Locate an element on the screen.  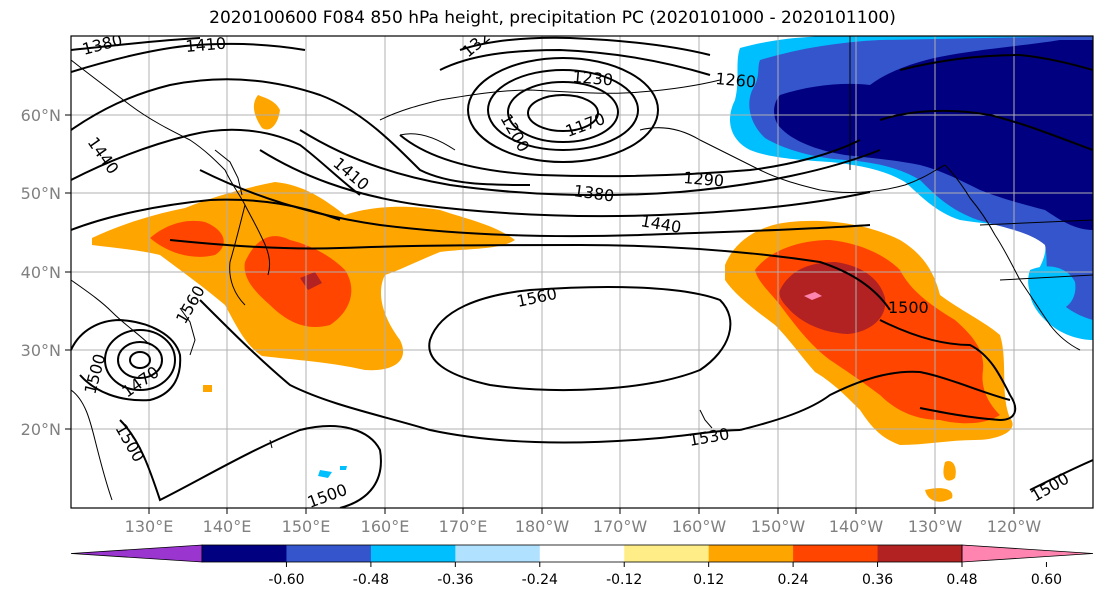
lon-label-180w: 180°W is located at coordinates (542, 526).